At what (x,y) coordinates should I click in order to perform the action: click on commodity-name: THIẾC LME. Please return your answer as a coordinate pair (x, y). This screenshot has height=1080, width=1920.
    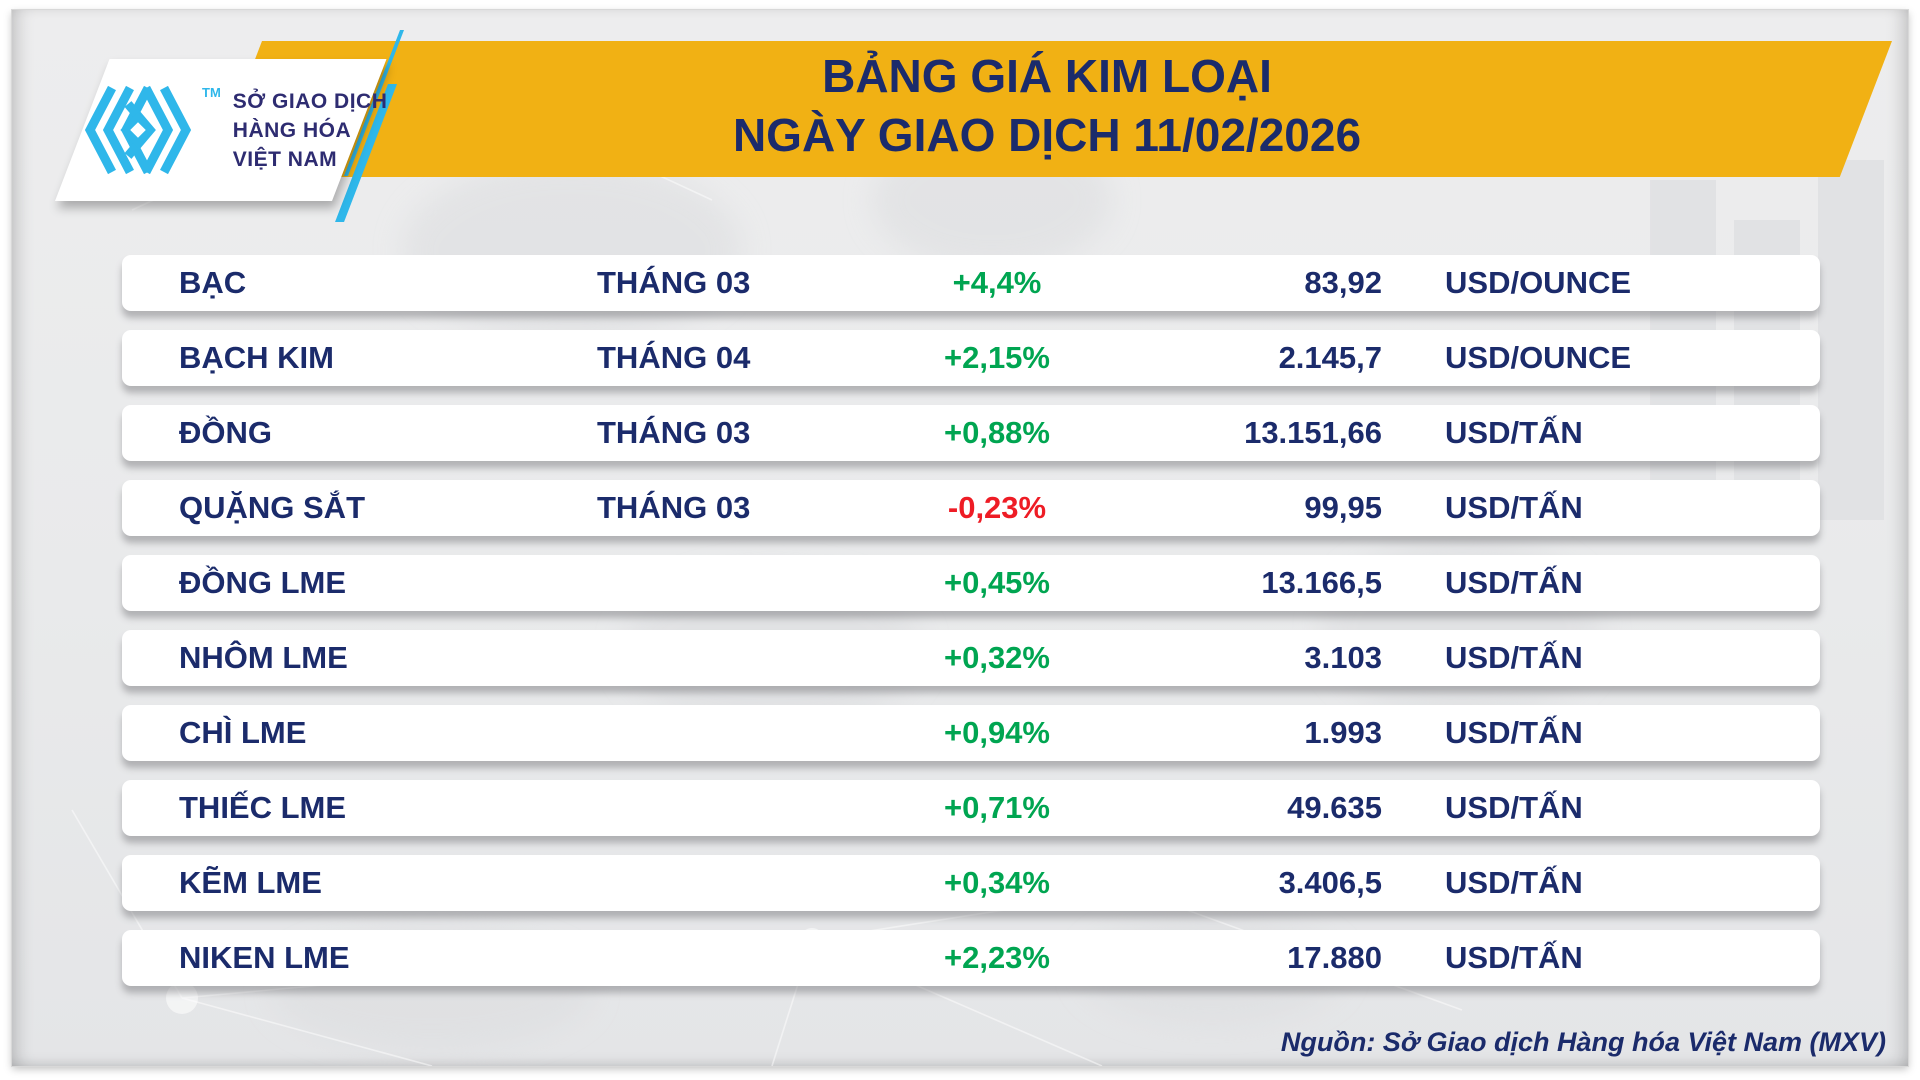
    Looking at the image, I should click on (263, 807).